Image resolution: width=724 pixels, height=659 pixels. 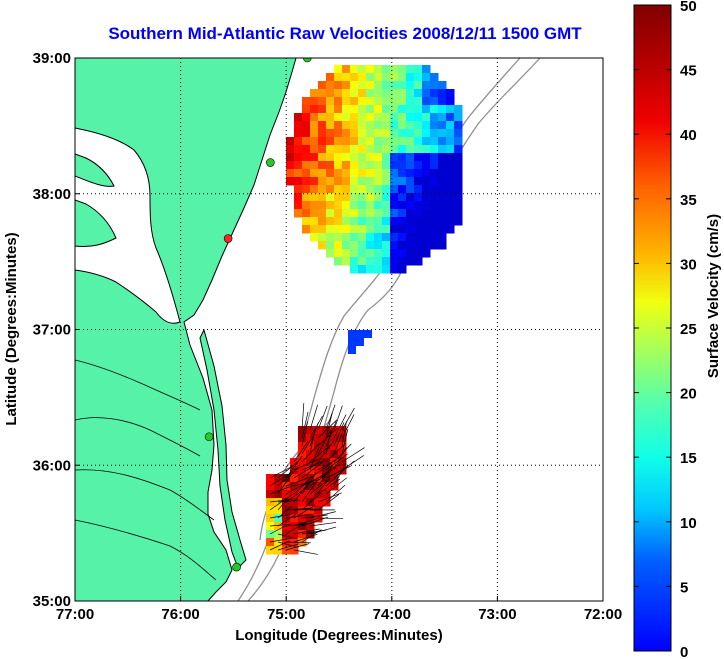 What do you see at coordinates (56, 330) in the screenshot?
I see `y-axis: 35:00 36:00 37:00 38:00 39:00` at bounding box center [56, 330].